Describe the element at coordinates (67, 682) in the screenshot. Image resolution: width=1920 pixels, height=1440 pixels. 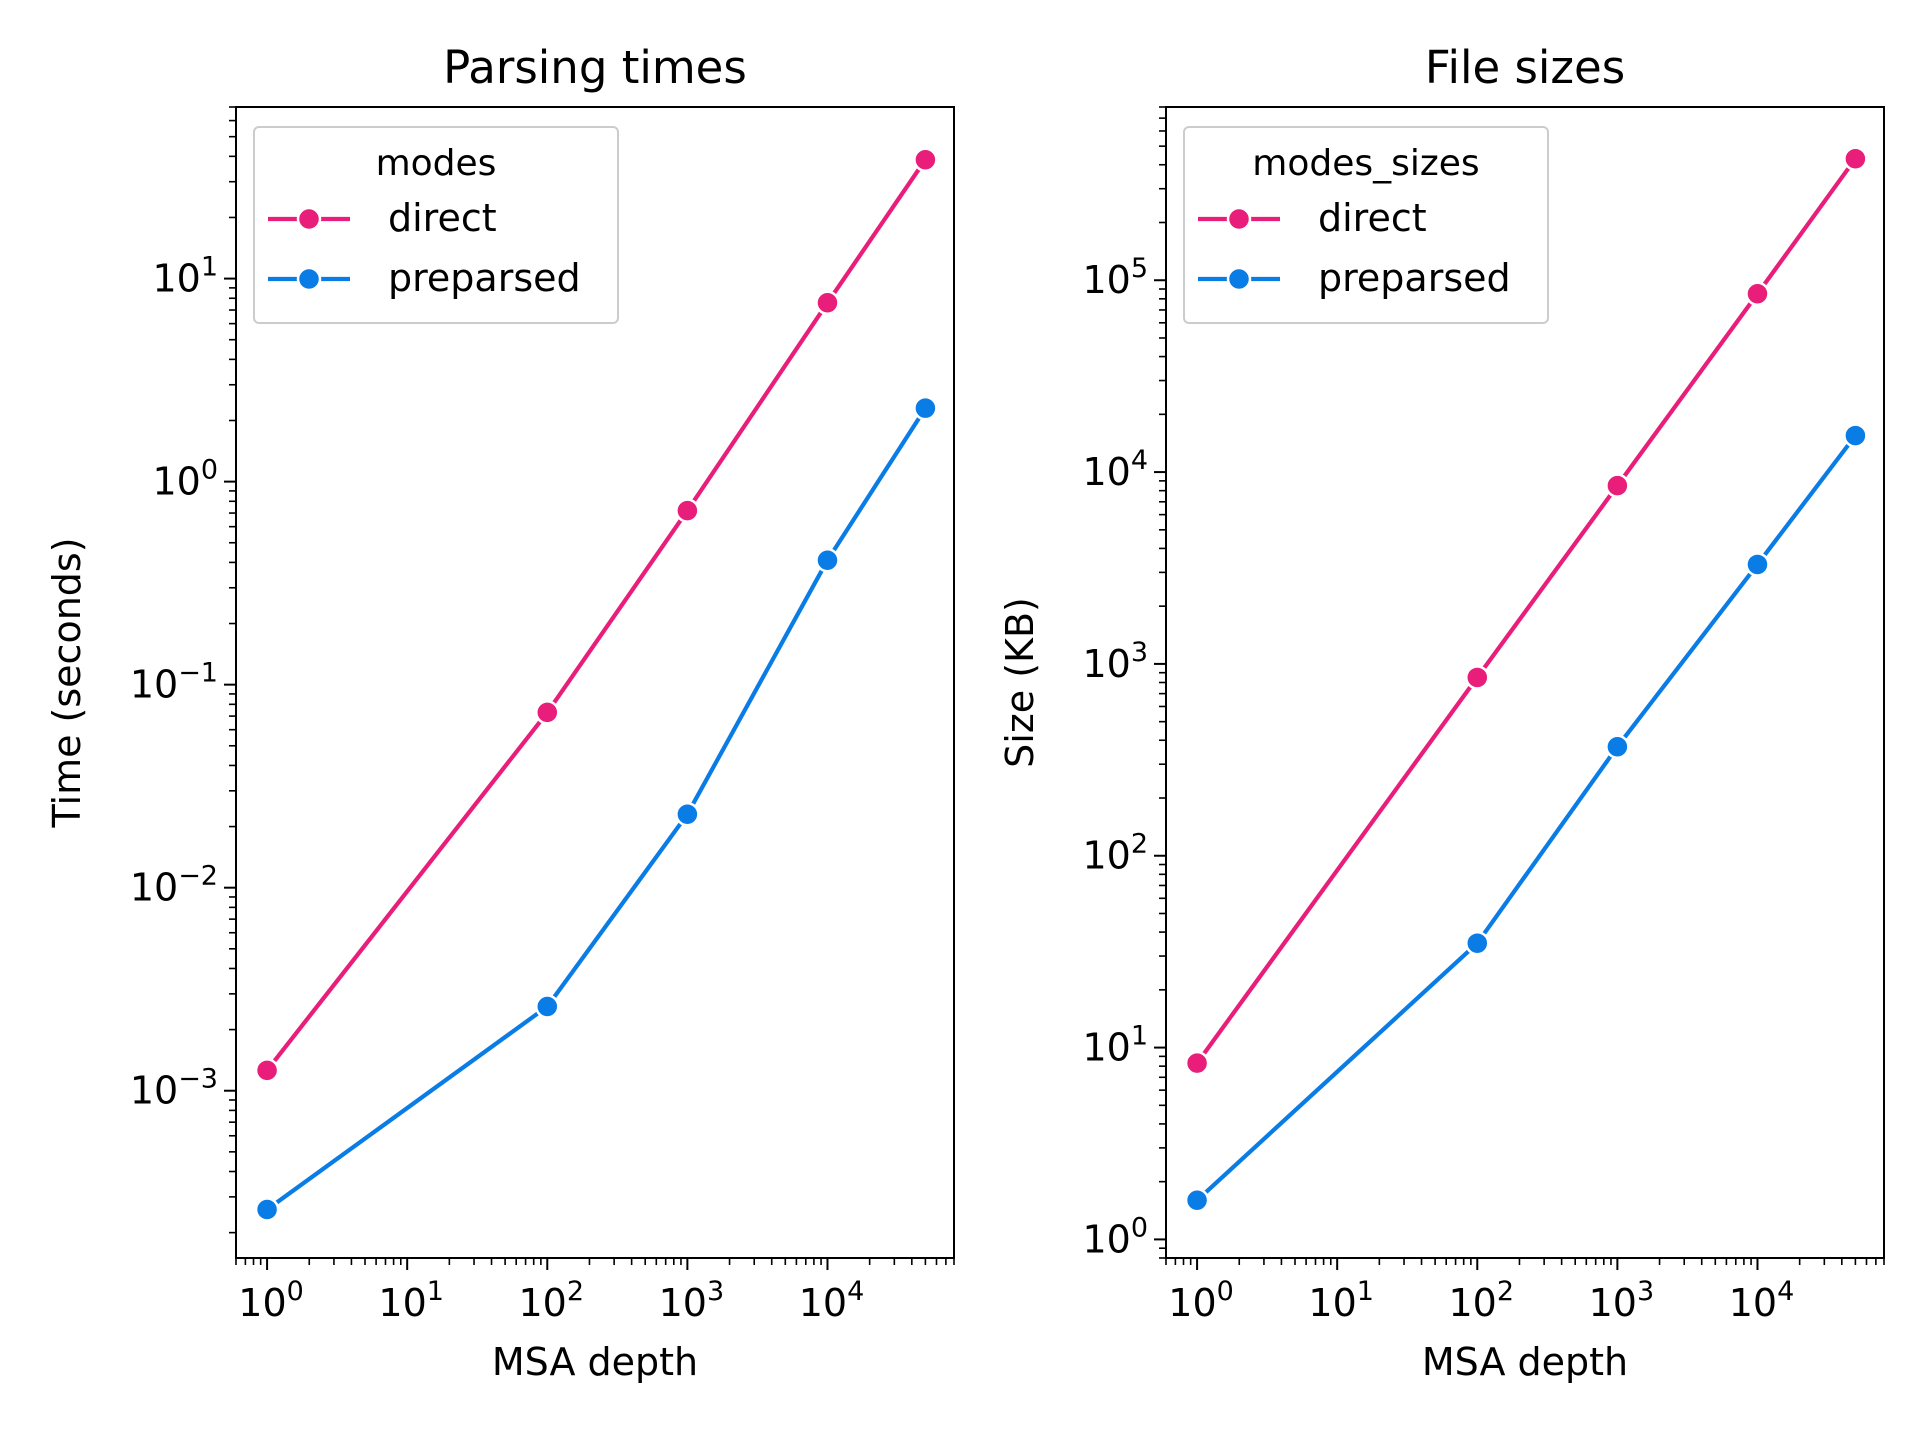
I see `y-axis-label: Time (seconds)` at that location.